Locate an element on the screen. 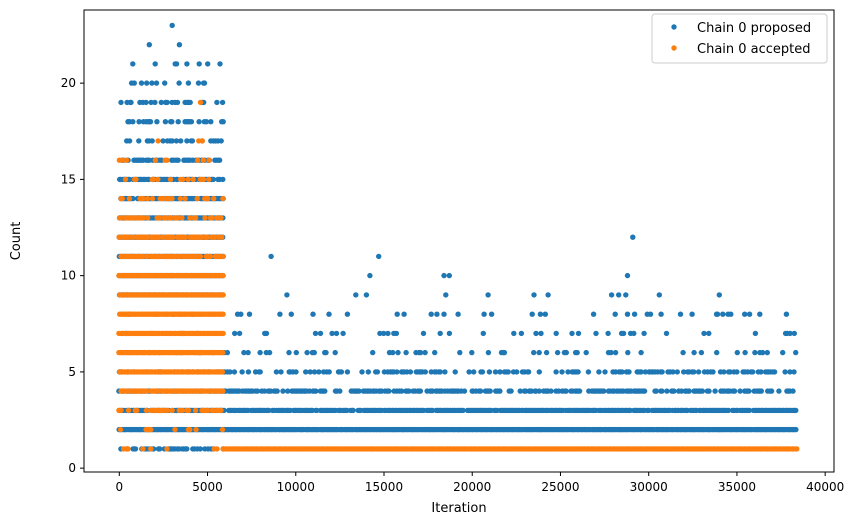 This screenshot has height=525, width=858. y-tick-label: 5 is located at coordinates (72, 372).